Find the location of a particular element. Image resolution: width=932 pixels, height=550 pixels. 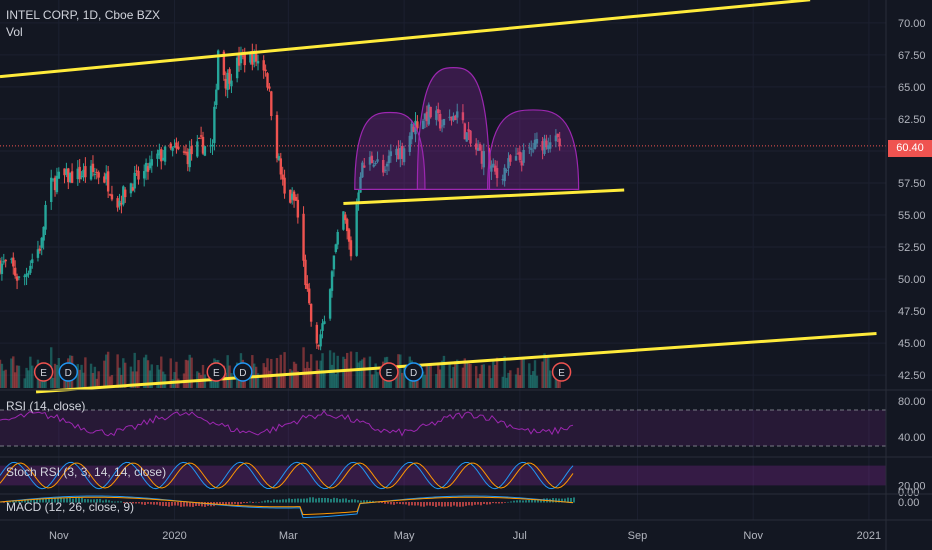

symbol-title: INTEL CORP, 1D, Cboe BZX is located at coordinates (83, 15).